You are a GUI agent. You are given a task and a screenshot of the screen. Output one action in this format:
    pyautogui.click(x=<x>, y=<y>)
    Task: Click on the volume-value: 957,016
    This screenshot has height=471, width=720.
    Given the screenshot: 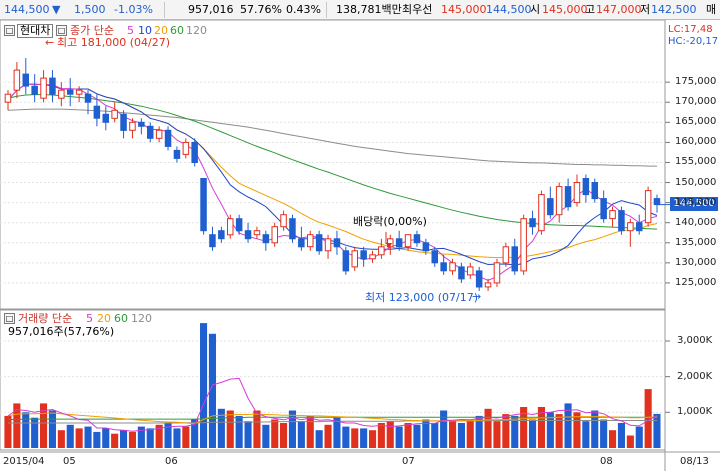 What is the action you would take?
    pyautogui.click(x=211, y=9)
    